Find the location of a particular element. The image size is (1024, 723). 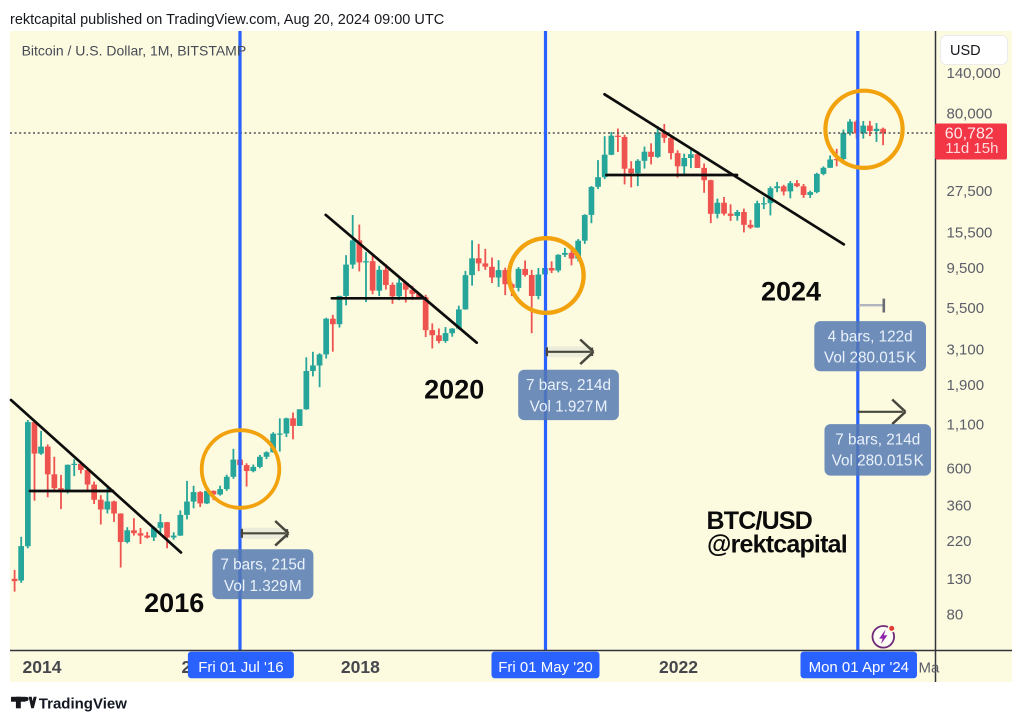

svg-text:Bitcoin / U.S. Dollar, 1M, BIT: Bitcoin / U.S. Dollar, 1M, BITSTAMP is located at coordinates (134, 51).